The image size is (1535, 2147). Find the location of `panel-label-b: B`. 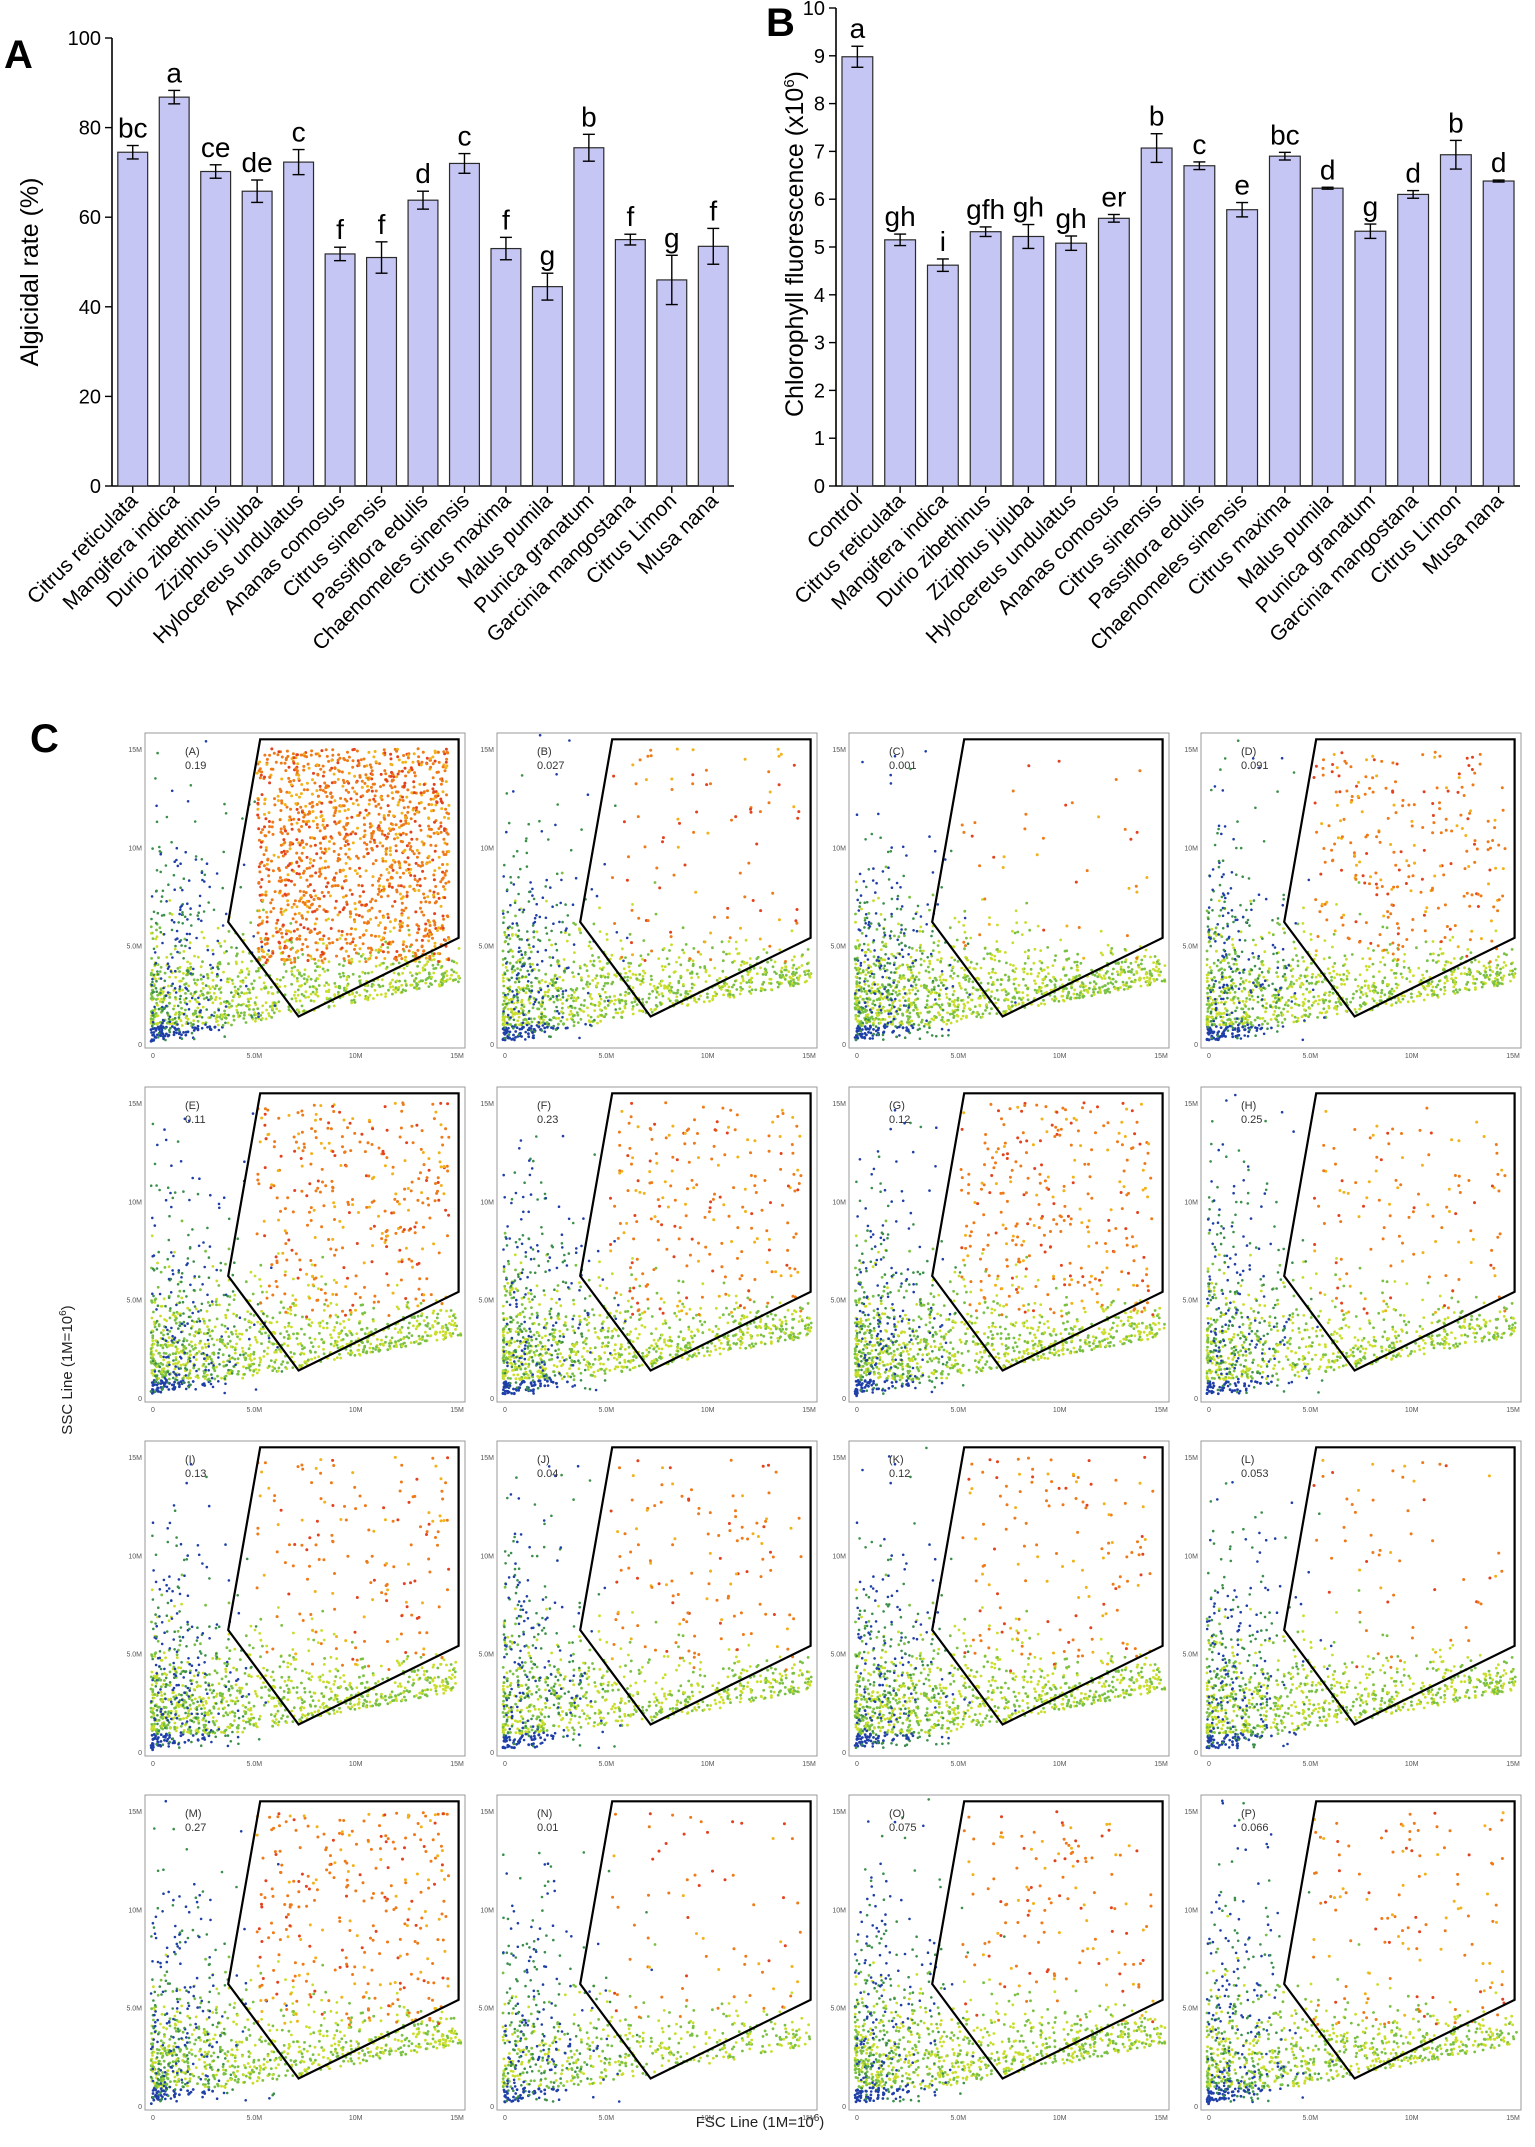

panel-label-b: B is located at coordinates (780, 23).